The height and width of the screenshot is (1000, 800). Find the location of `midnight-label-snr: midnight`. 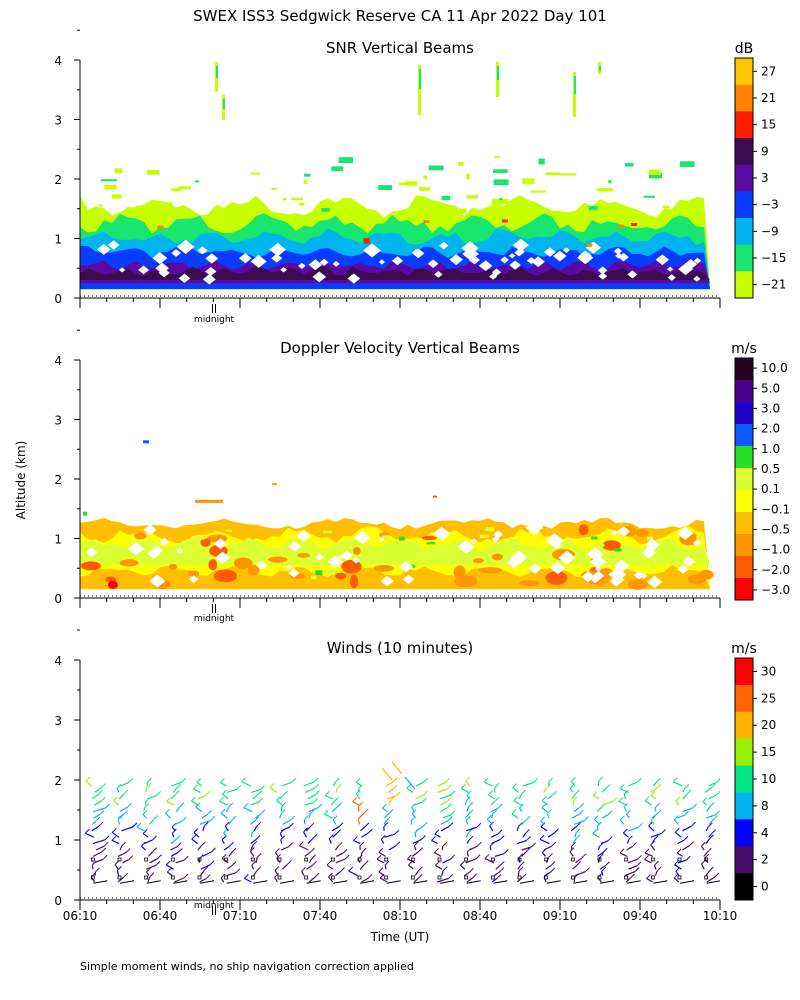

midnight-label-snr: midnight is located at coordinates (214, 320).